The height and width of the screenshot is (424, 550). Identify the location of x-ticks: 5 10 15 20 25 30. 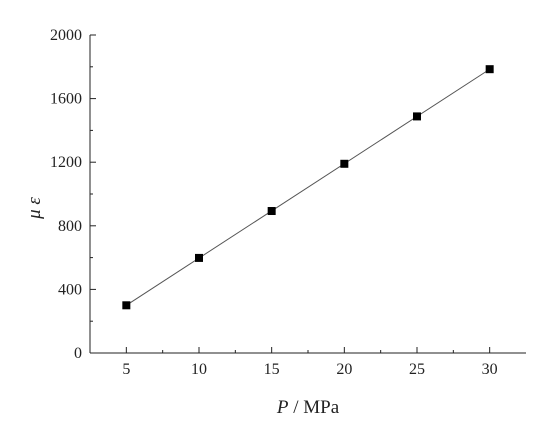
(310, 362).